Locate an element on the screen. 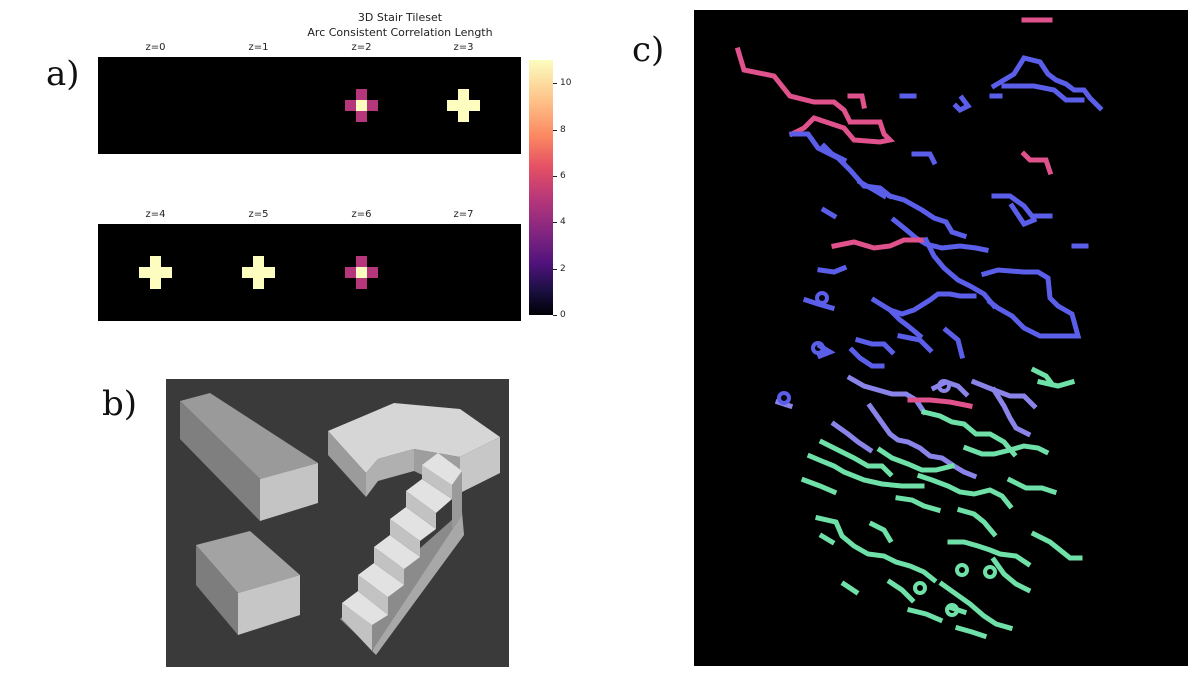  path-layer-top is located at coordinates (919, 163).